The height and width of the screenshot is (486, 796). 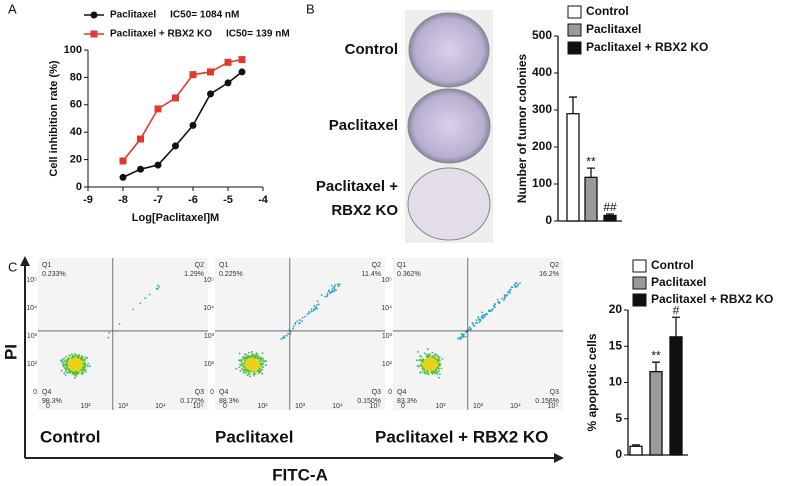 I want to click on x-tick-label: 10², so click(x=85, y=406).